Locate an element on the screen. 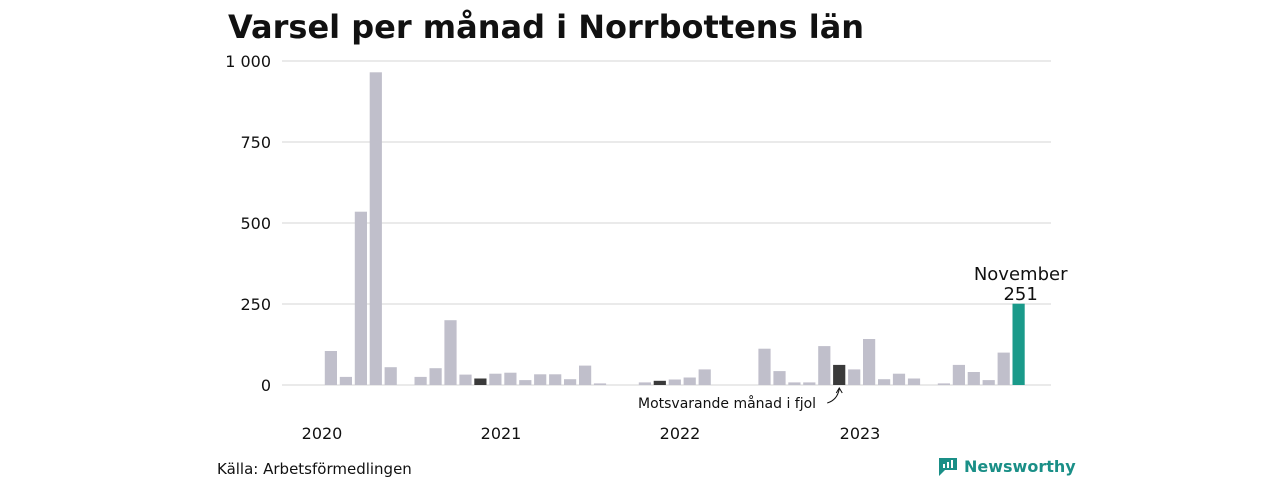 Image resolution: width=1280 pixels, height=480 pixels. chart-title: Varsel per månad i Norrbottens län is located at coordinates (546, 27).